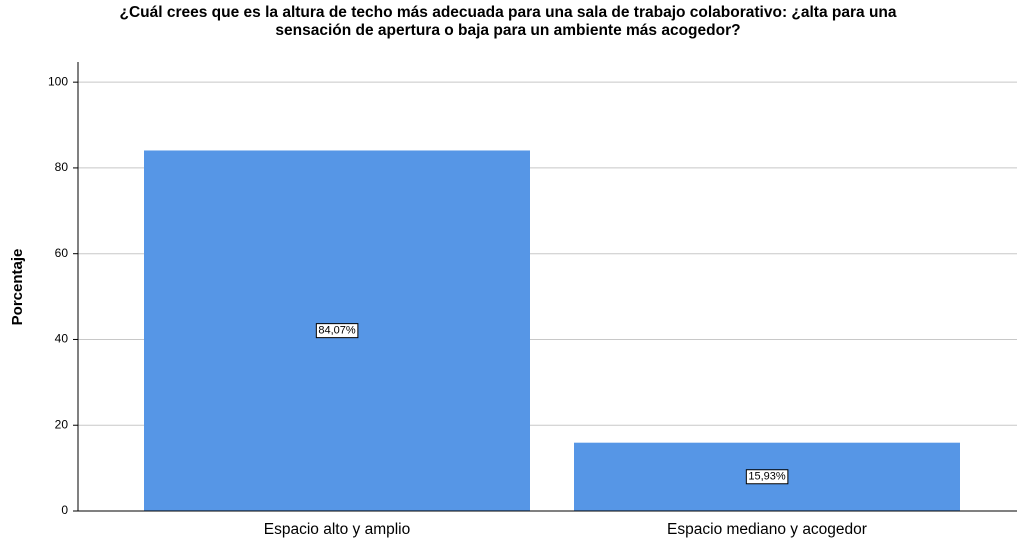  I want to click on value-label: 15,93%, so click(767, 477).